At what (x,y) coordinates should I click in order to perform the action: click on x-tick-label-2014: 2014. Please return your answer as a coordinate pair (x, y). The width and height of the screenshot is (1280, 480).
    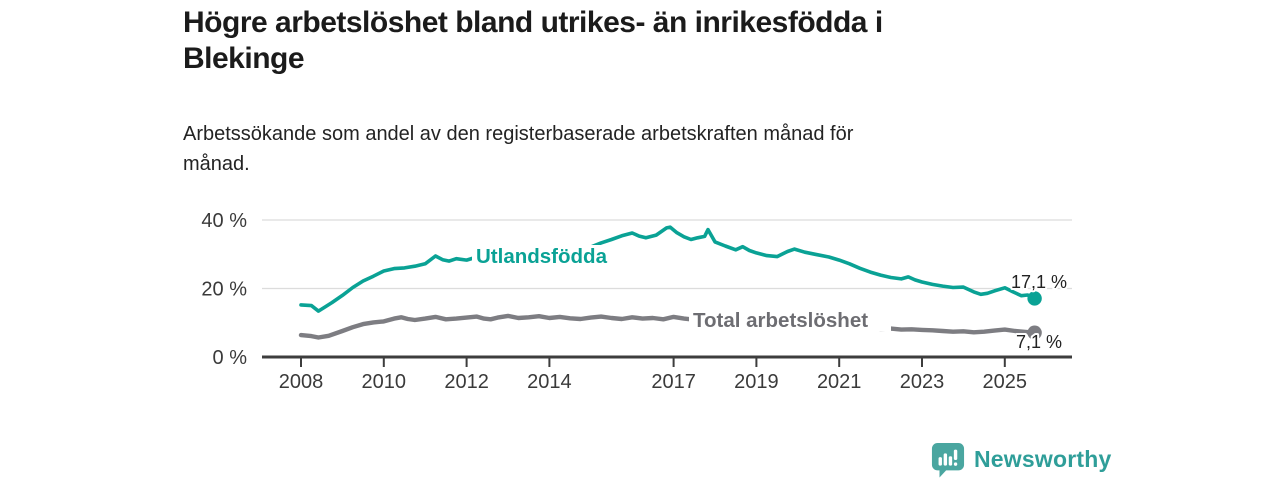
    Looking at the image, I should click on (549, 382).